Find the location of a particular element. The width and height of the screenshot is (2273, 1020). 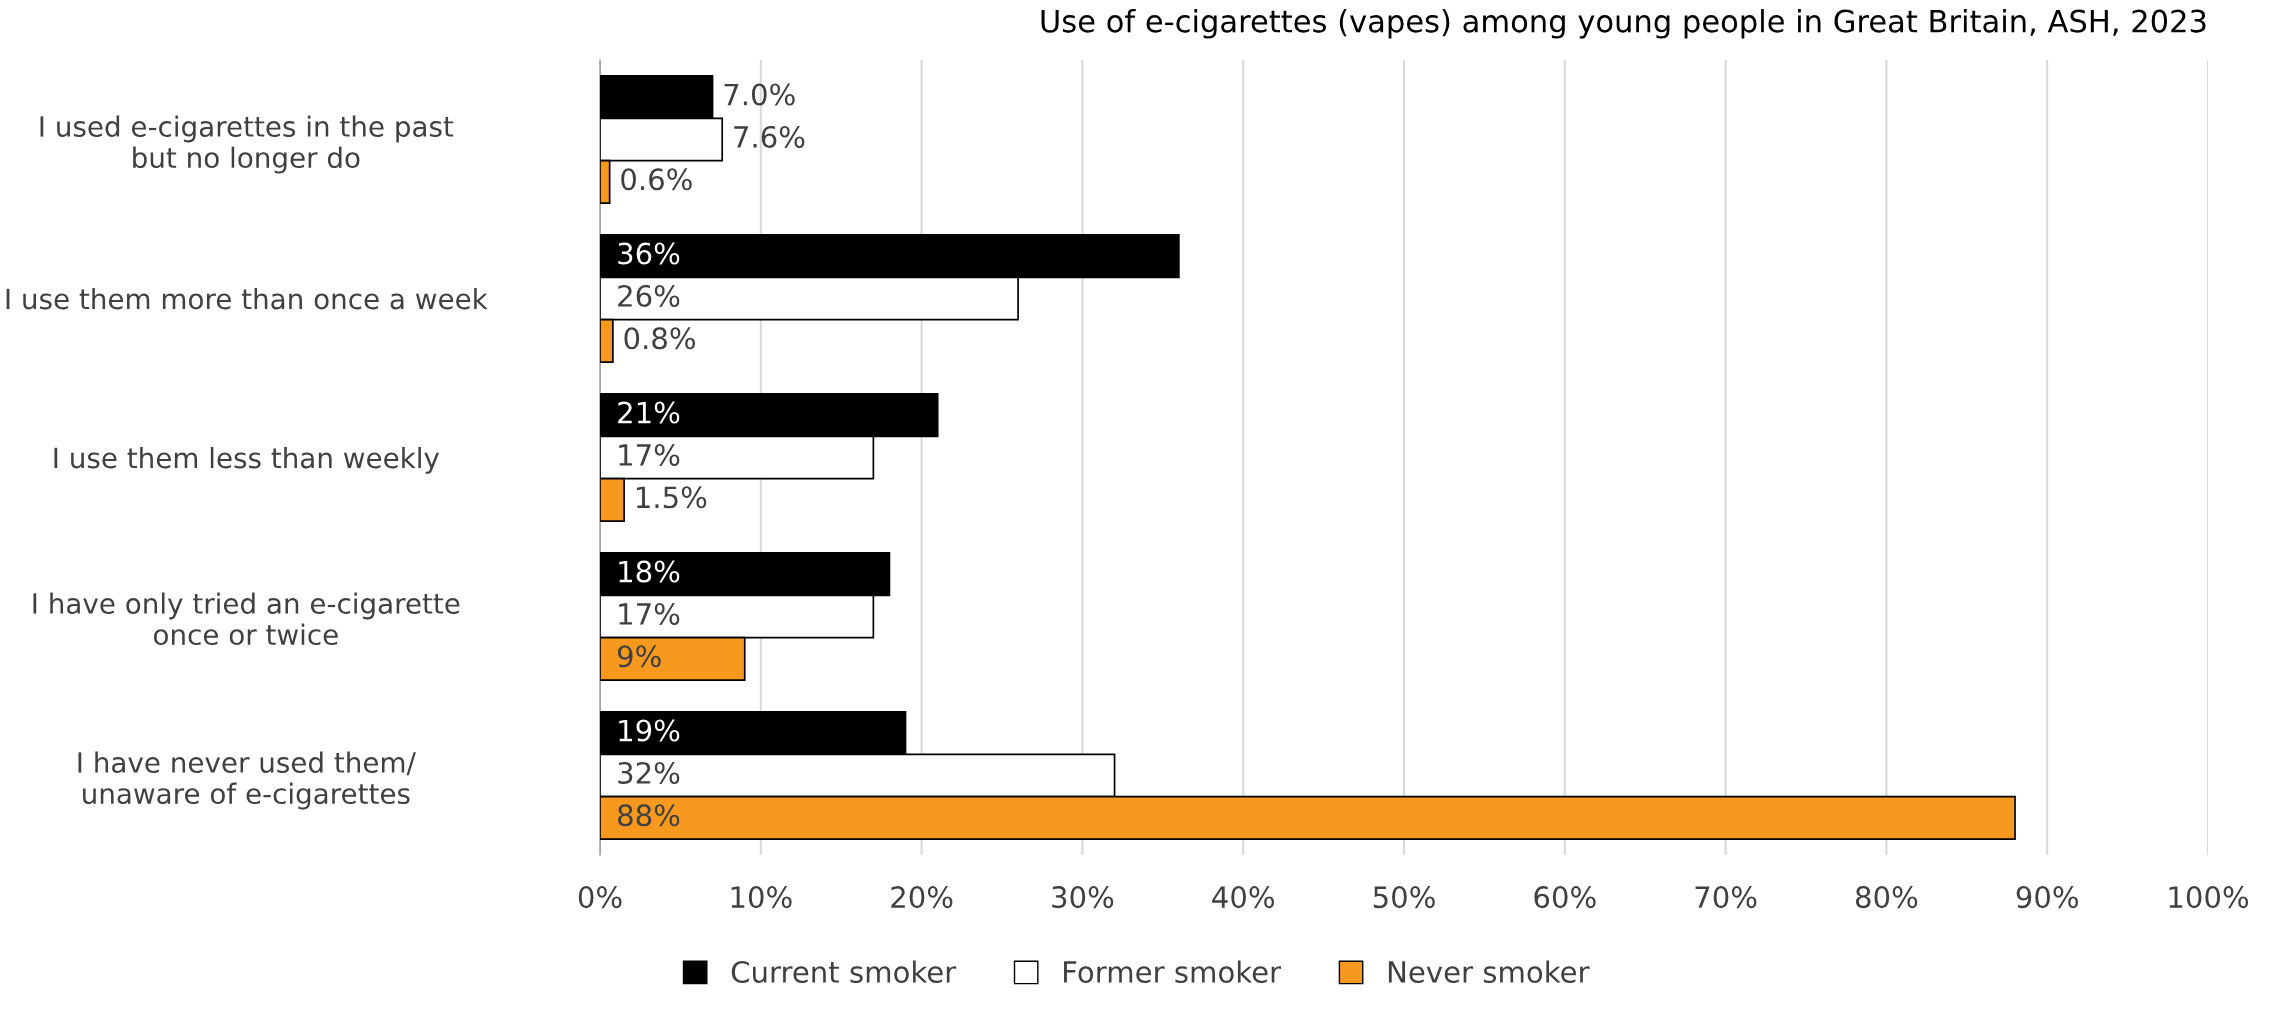

data-label: 36% is located at coordinates (649, 253).